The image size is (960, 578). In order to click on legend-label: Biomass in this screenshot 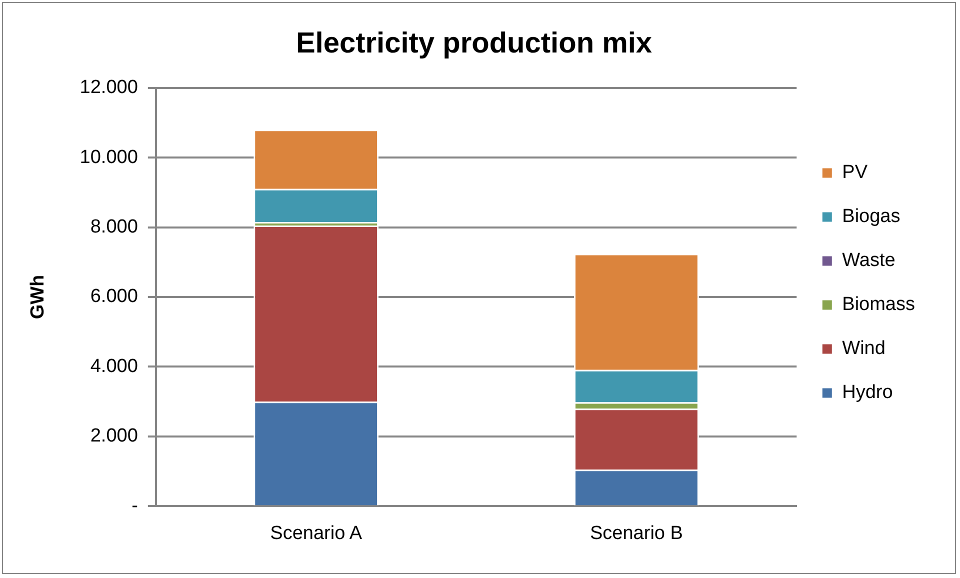, I will do `click(879, 305)`.